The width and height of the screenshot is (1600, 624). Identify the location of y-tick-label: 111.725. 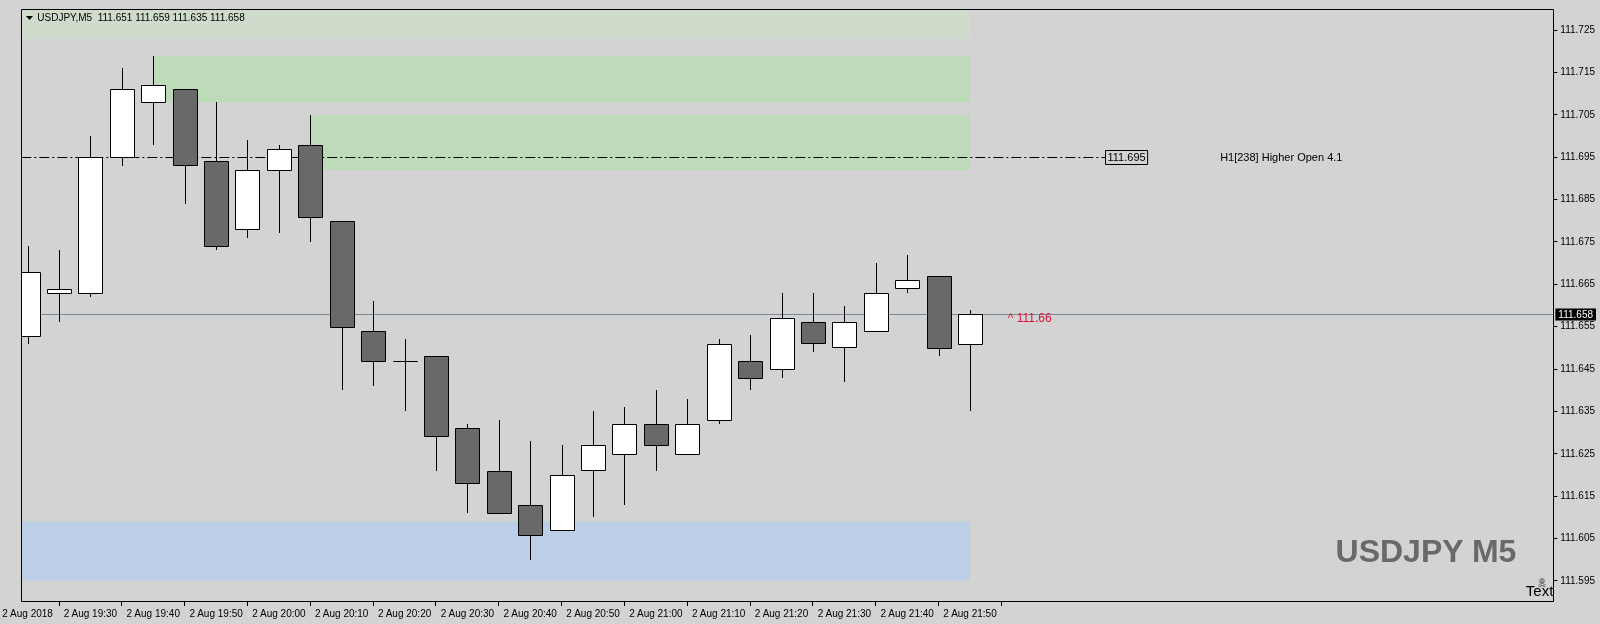
(1578, 29).